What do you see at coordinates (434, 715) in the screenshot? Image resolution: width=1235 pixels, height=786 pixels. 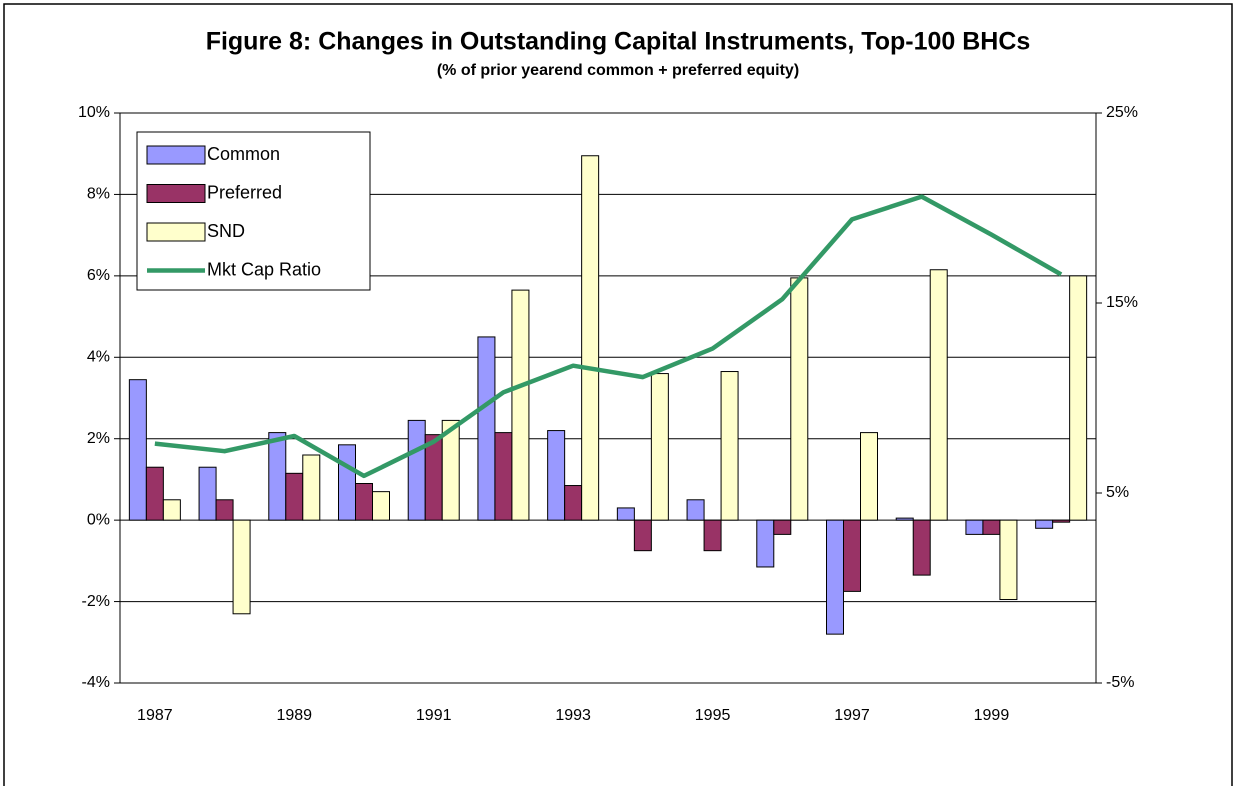 I see `x-tick-label: 1991` at bounding box center [434, 715].